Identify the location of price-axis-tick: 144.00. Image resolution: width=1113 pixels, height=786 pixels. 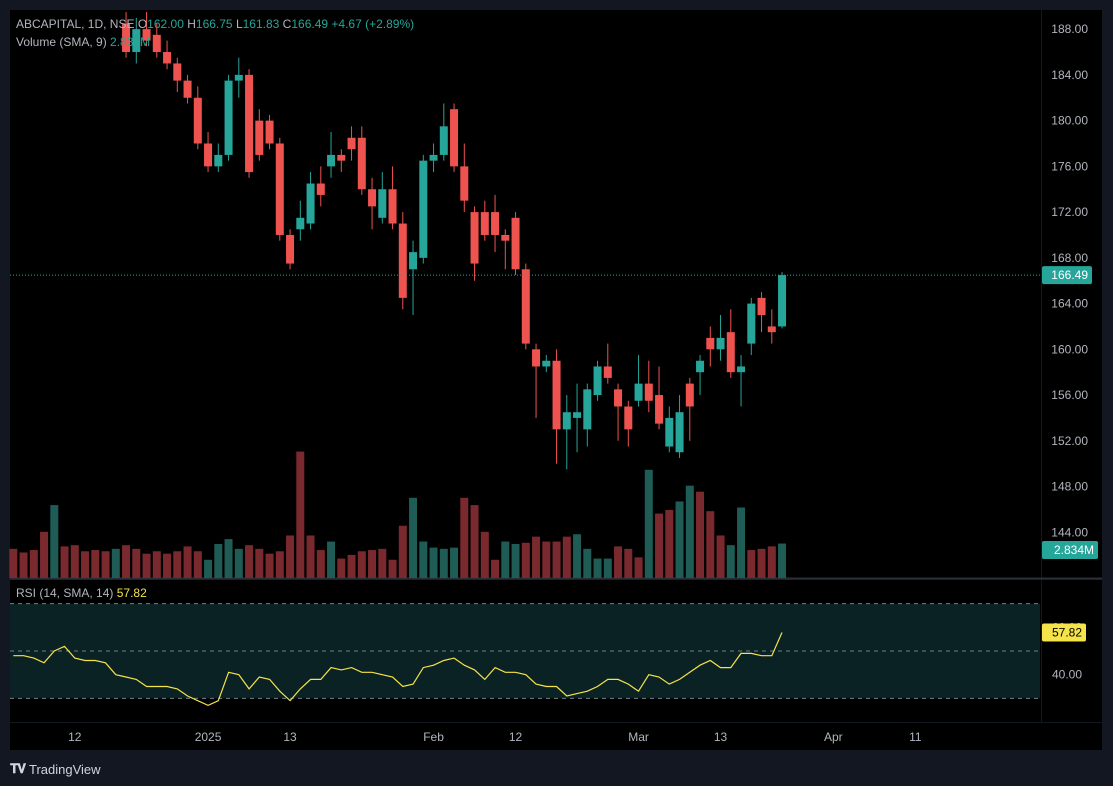
(1069, 532).